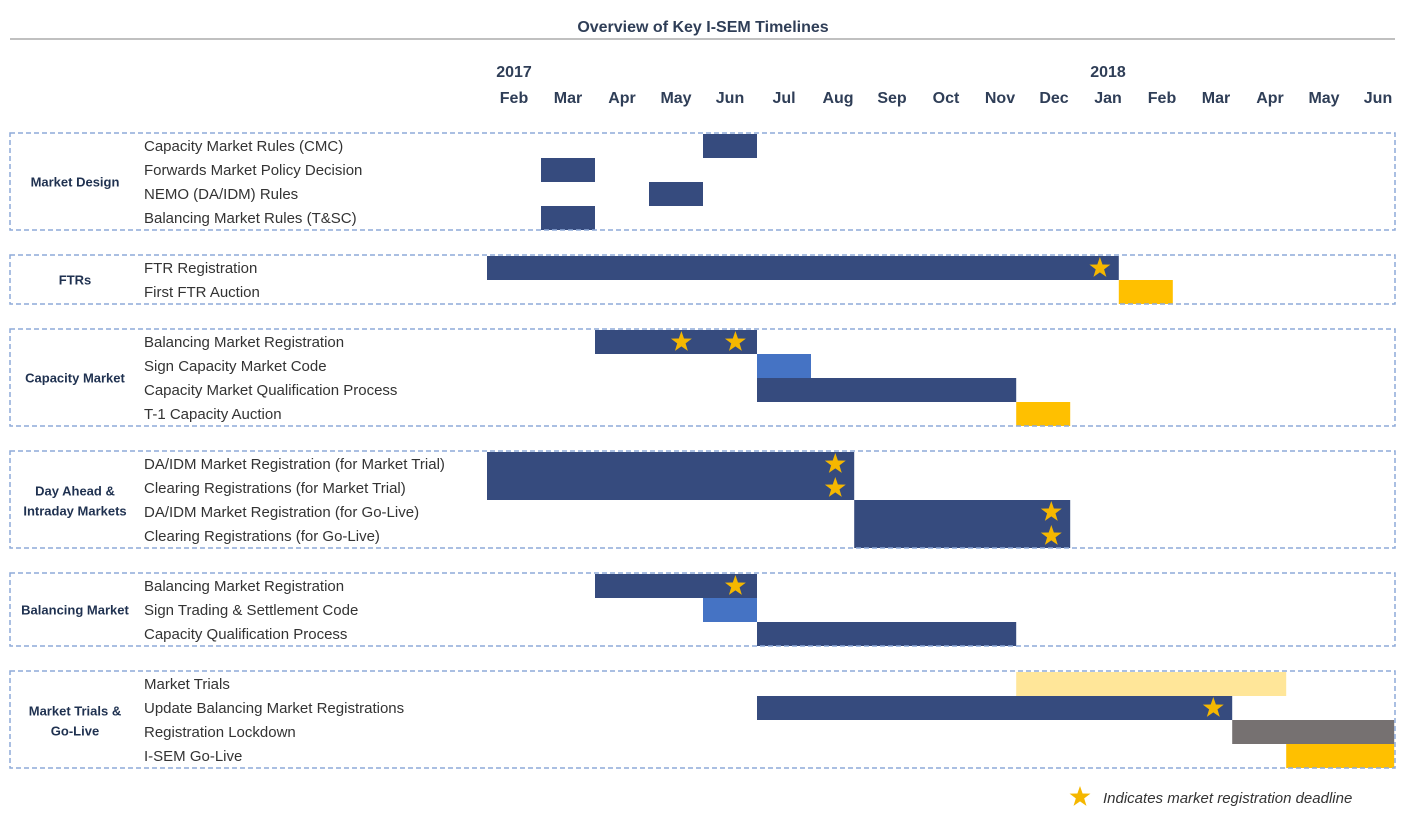 The image size is (1406, 824). Describe the element at coordinates (688, 708) in the screenshot. I see `task-row: Update Balancing Market Registrations` at that location.